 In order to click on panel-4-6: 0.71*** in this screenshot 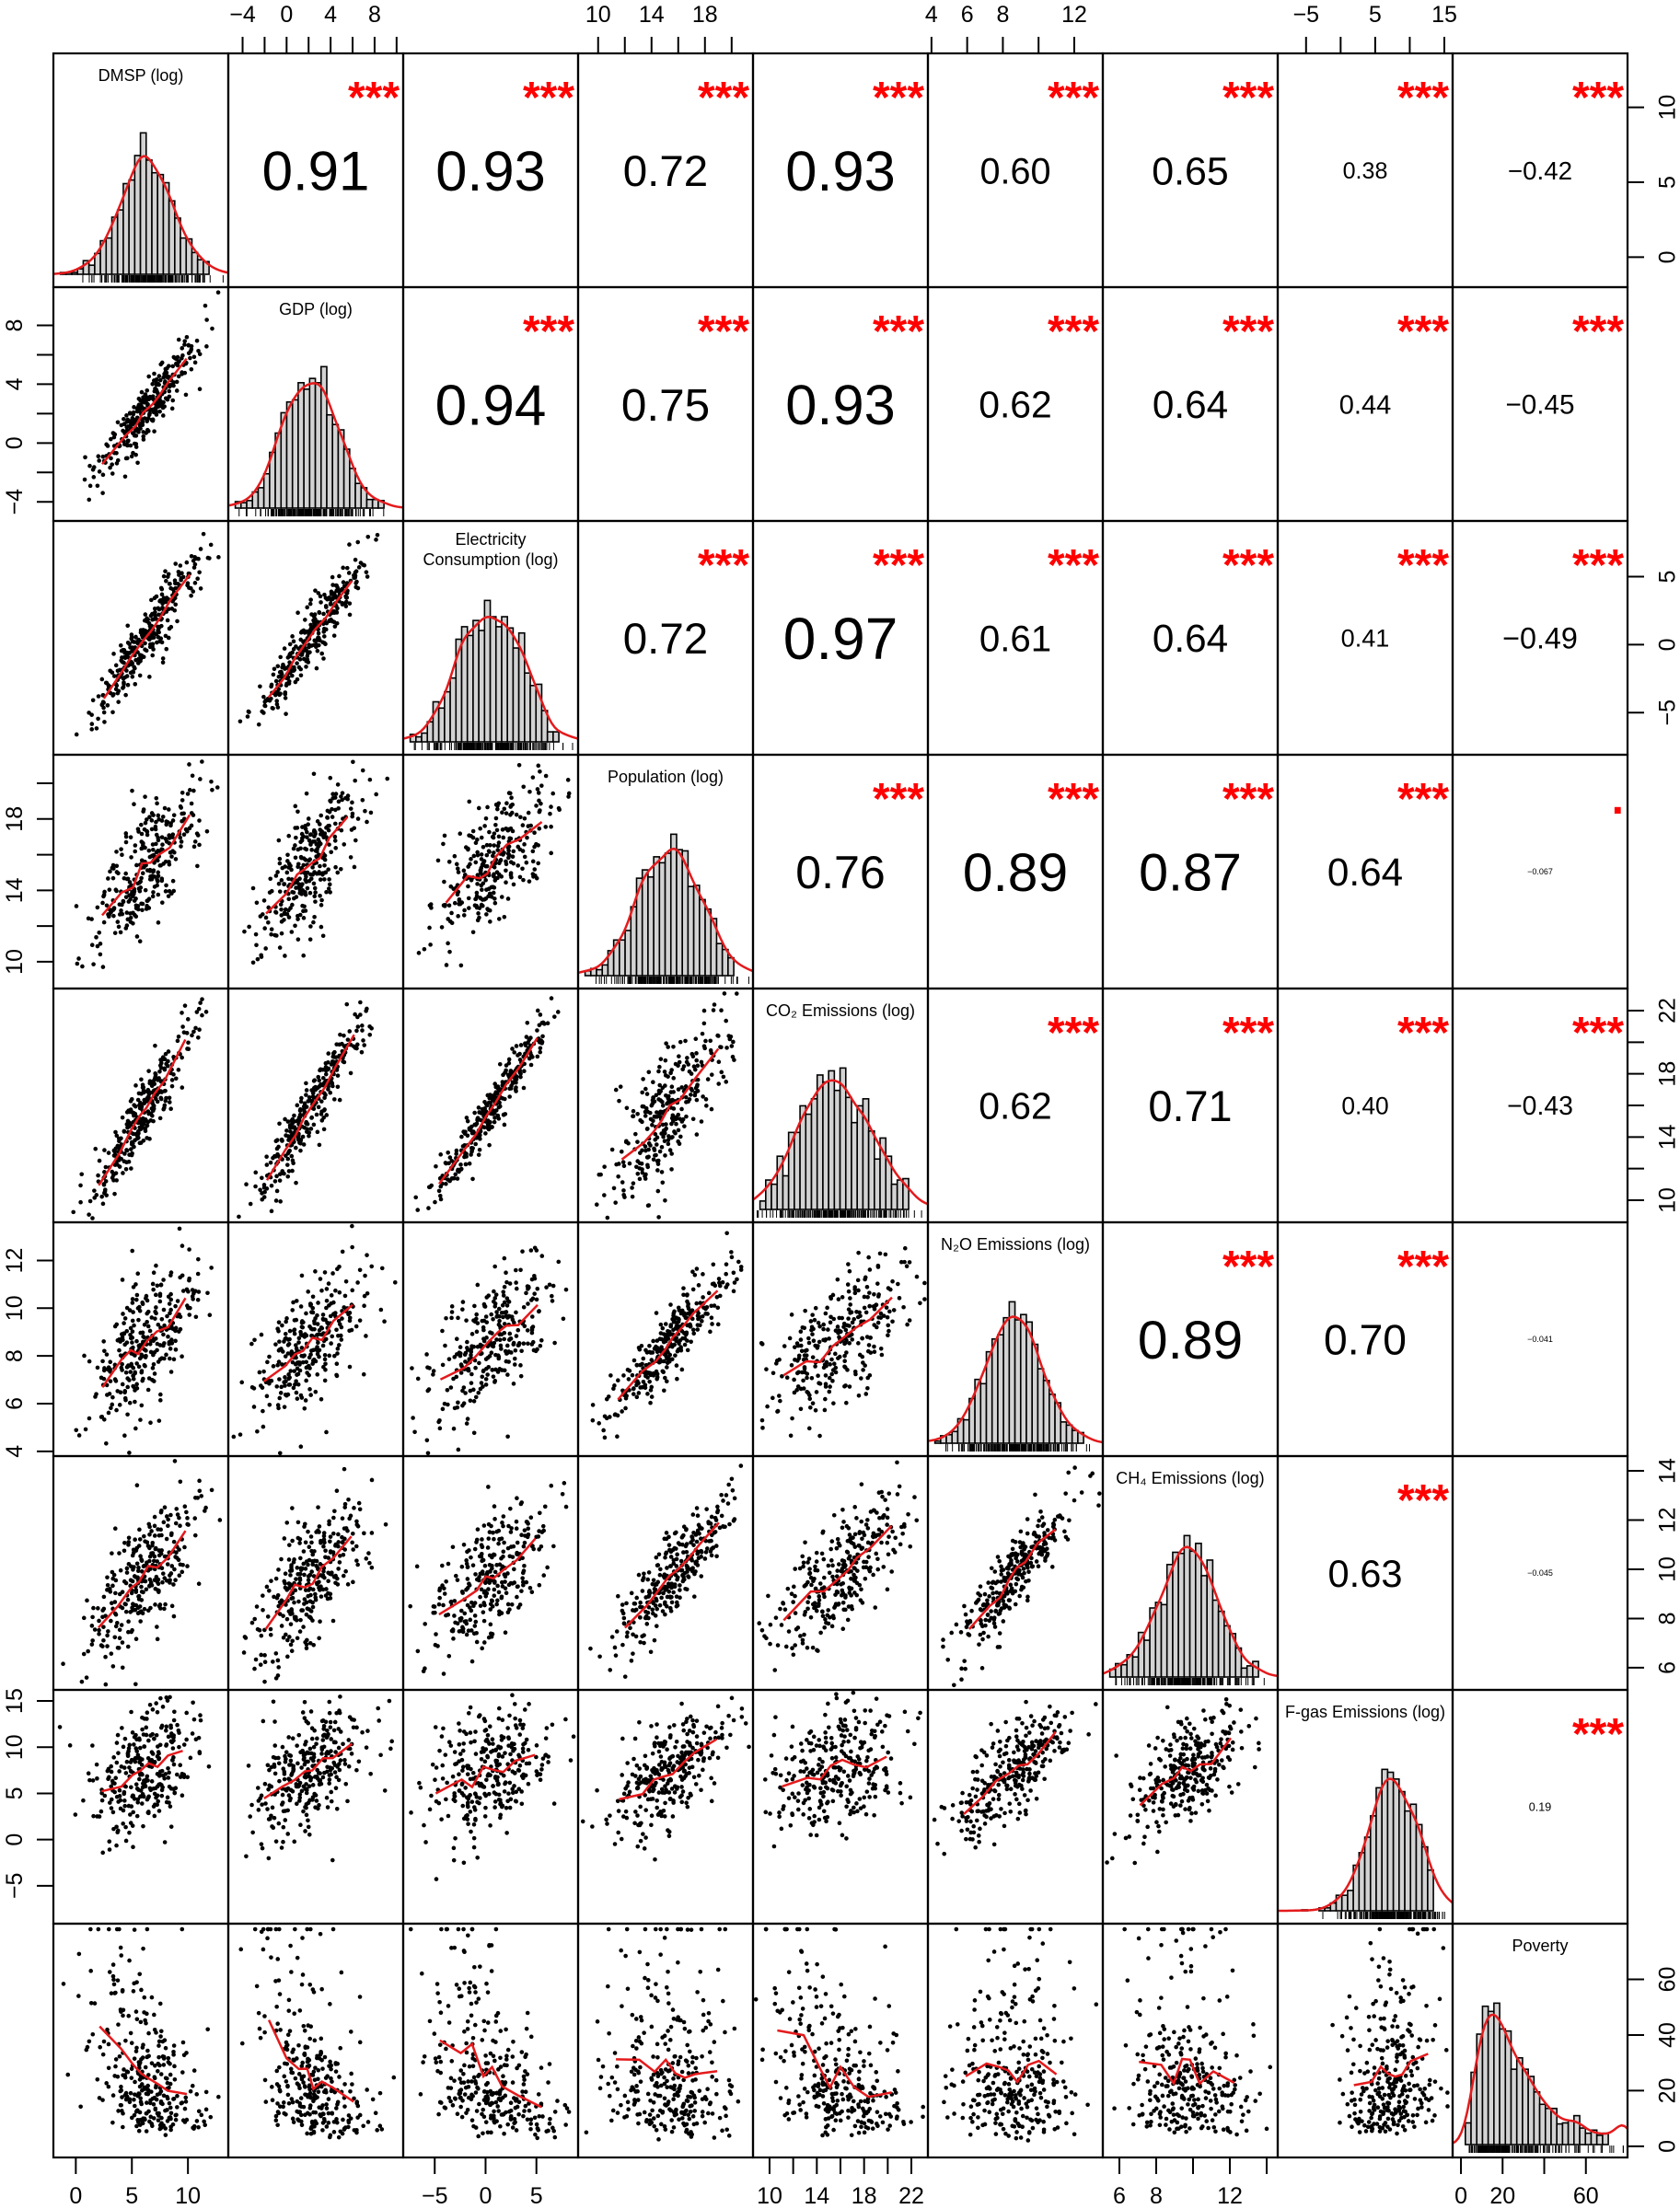, I will do `click(1190, 1105)`.